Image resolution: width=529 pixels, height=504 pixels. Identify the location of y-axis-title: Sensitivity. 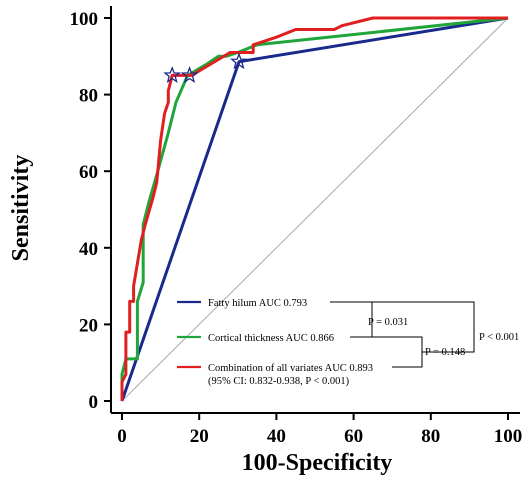
(21, 208).